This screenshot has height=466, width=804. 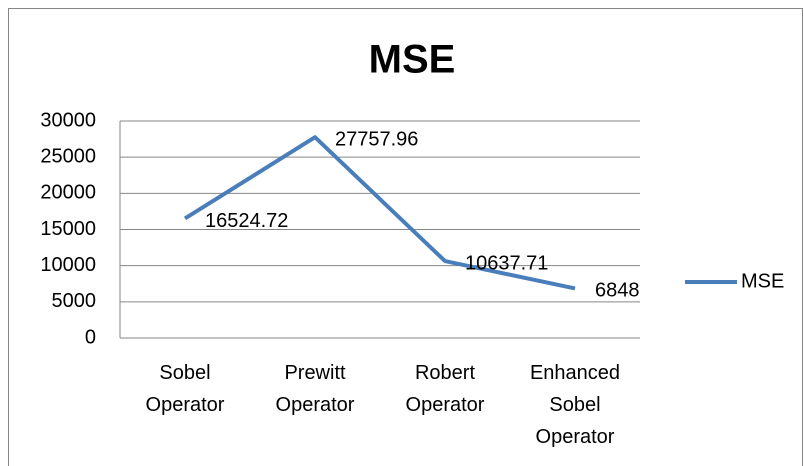 I want to click on data-label: 10637.71, so click(x=506, y=263).